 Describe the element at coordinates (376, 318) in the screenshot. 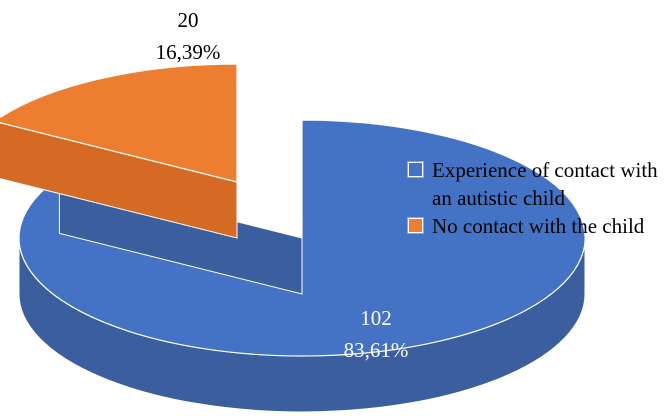

I see `data-label-experience-value: 102` at that location.